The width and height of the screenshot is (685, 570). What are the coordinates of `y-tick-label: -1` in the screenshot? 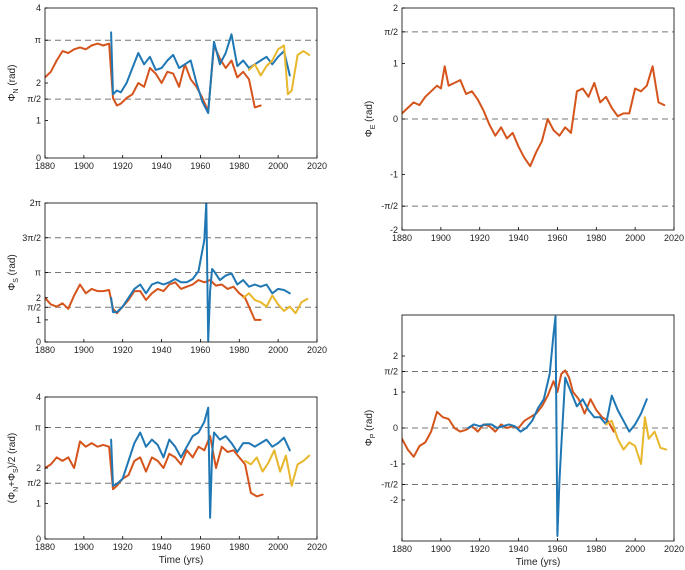 It's located at (394, 464).